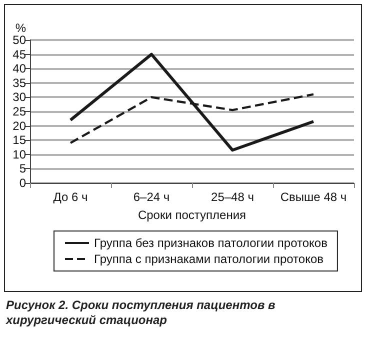  What do you see at coordinates (19, 125) in the screenshot?
I see `y-tick-label: 20` at bounding box center [19, 125].